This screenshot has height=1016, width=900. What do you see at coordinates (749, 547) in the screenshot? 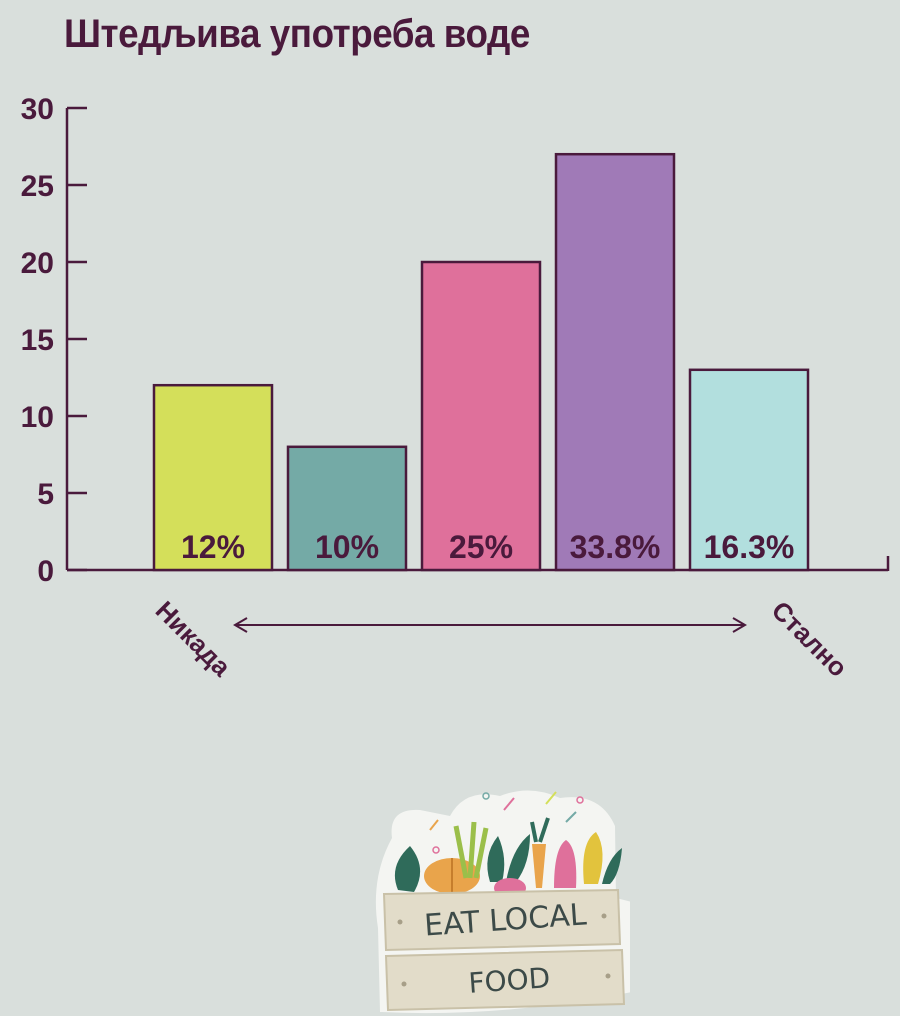
I see `data-label-5: 16.3%` at bounding box center [749, 547].